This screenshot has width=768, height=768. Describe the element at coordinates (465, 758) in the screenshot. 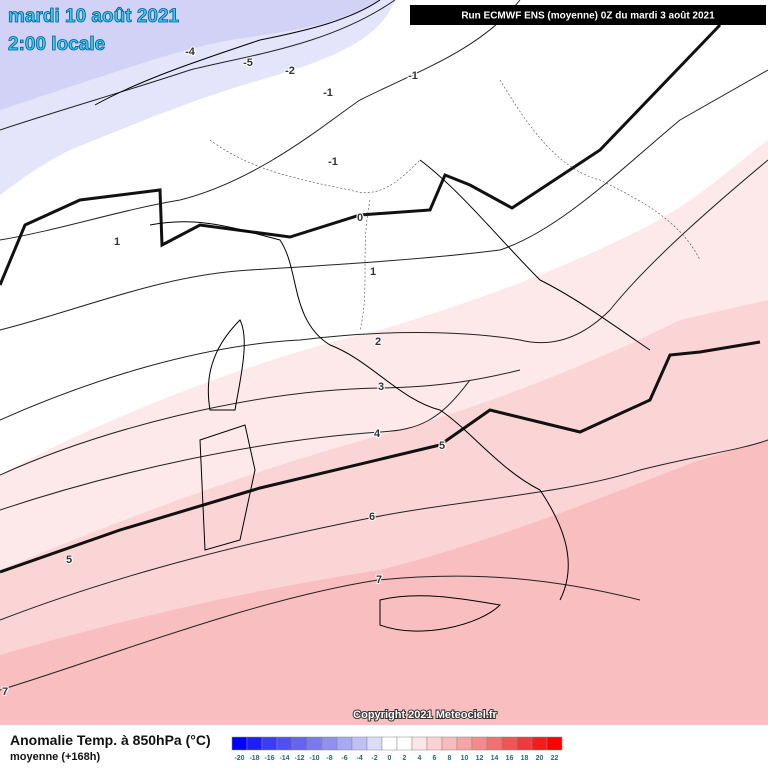

I see `colorbar-label: 10` at that location.